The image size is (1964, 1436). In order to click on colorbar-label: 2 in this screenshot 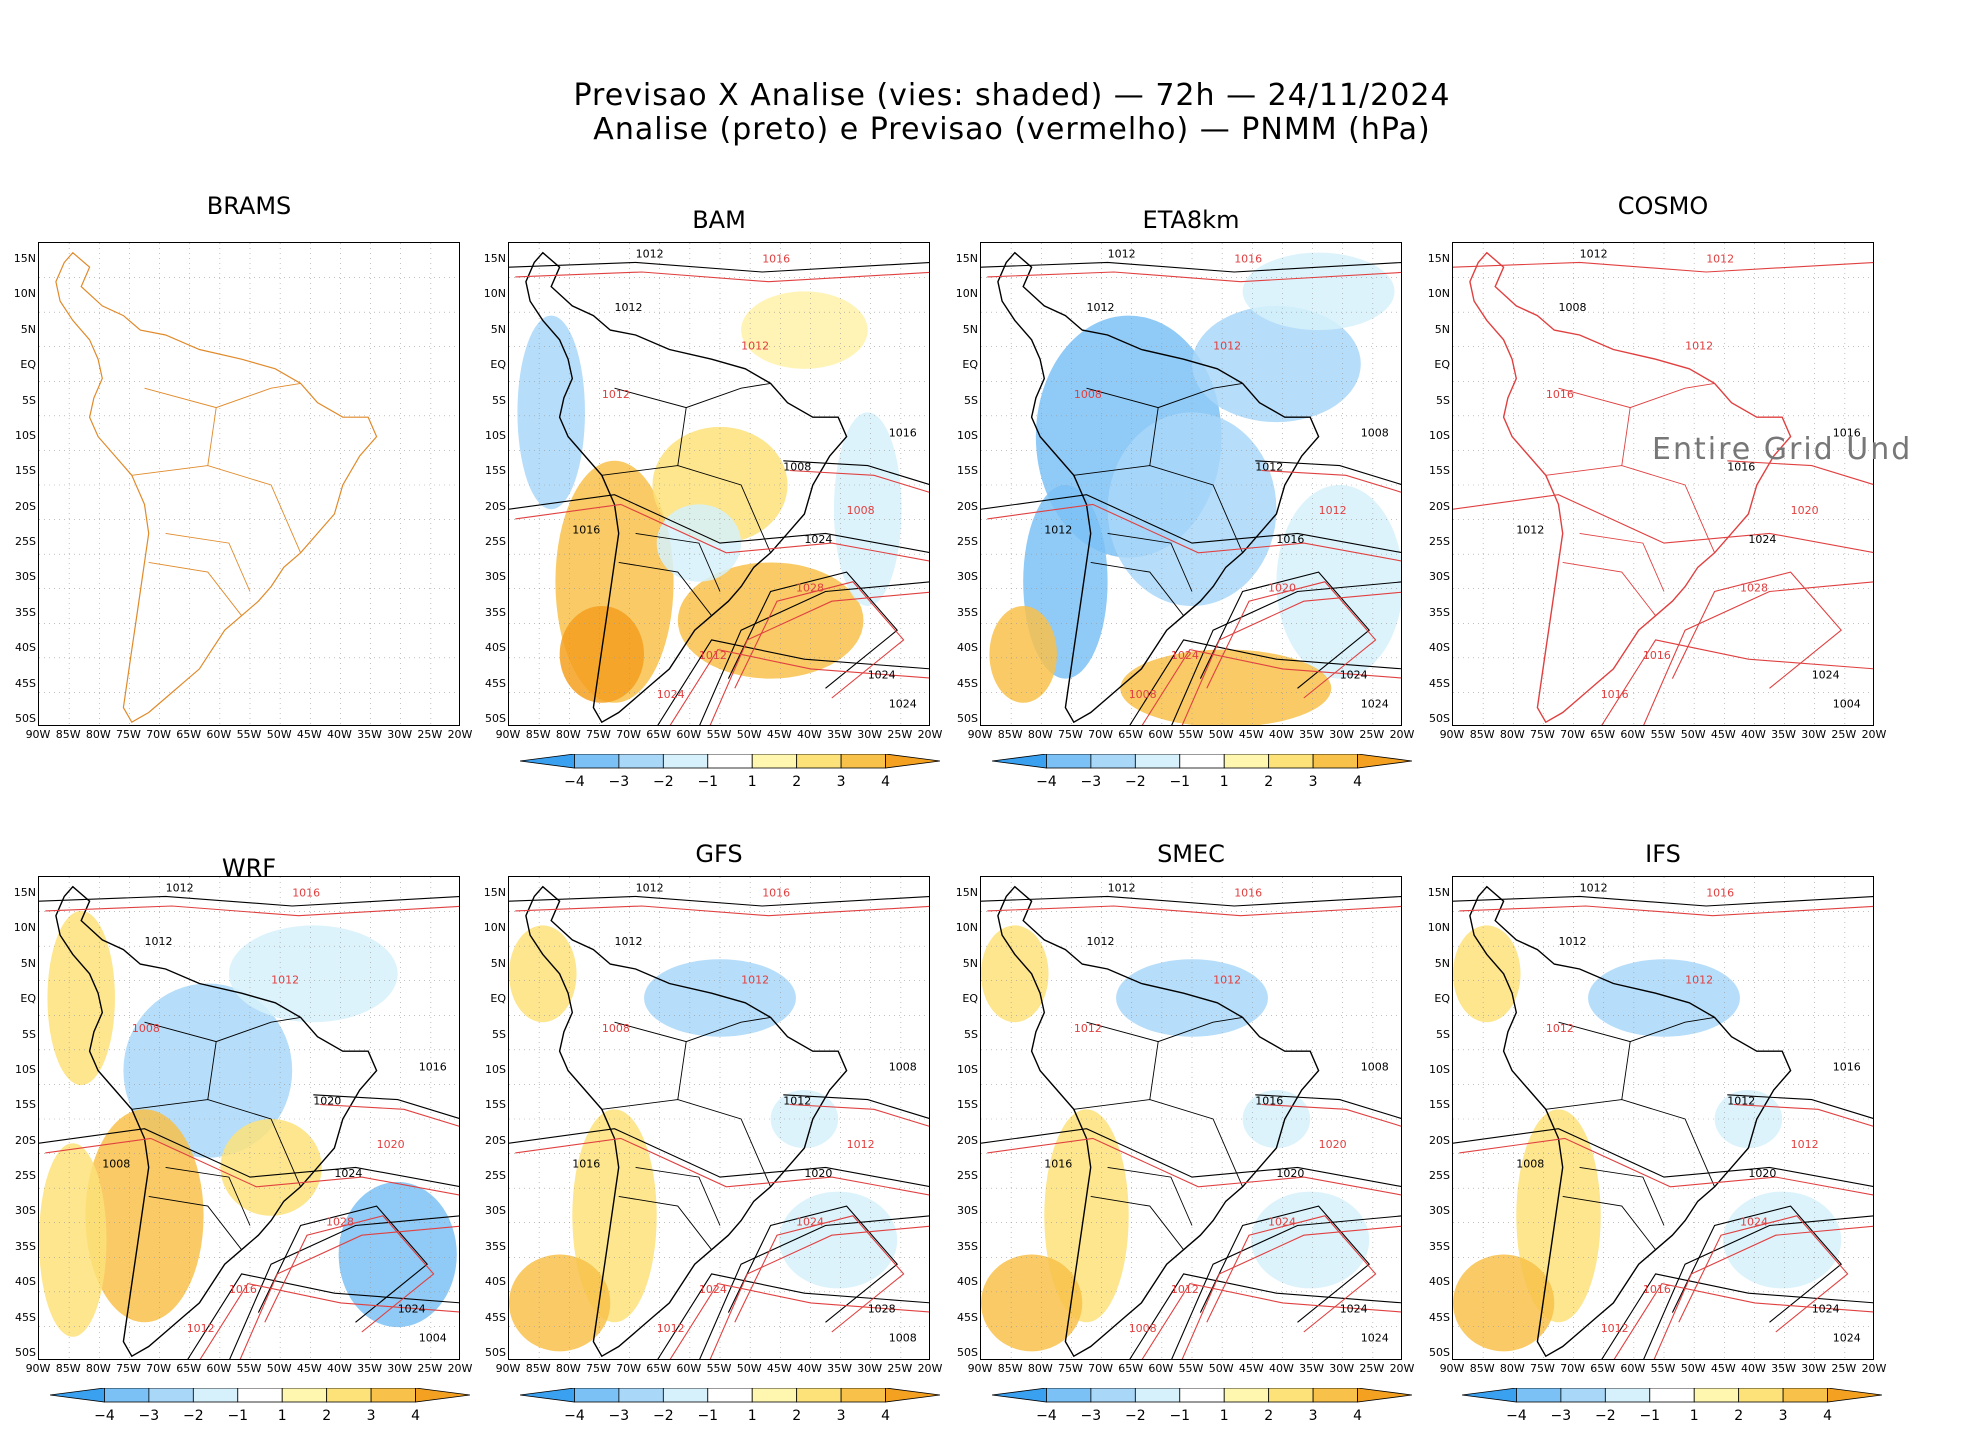, I will do `click(797, 1416)`.